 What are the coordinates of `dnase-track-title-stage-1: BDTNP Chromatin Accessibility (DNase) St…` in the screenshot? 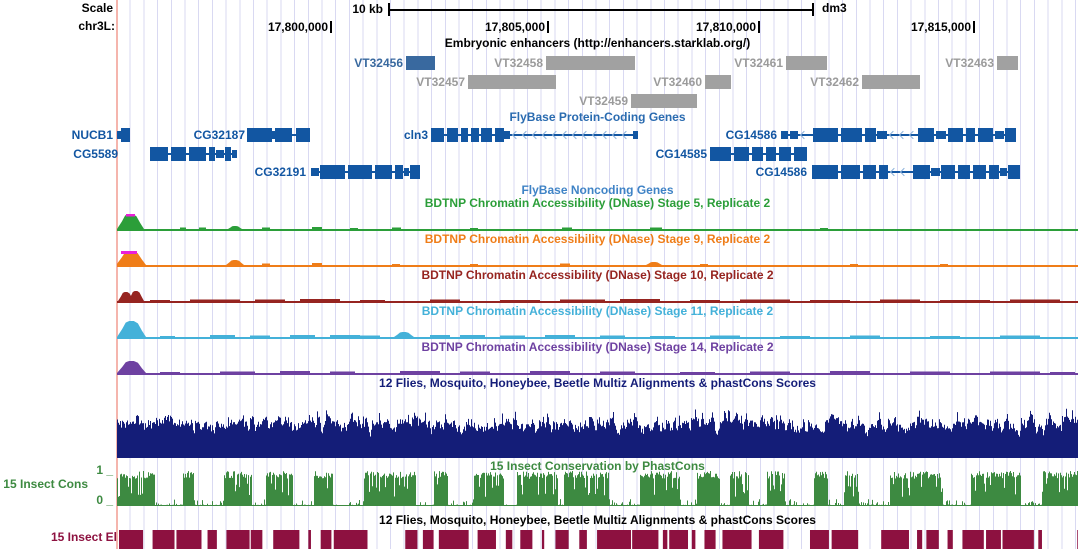 It's located at (597, 239).